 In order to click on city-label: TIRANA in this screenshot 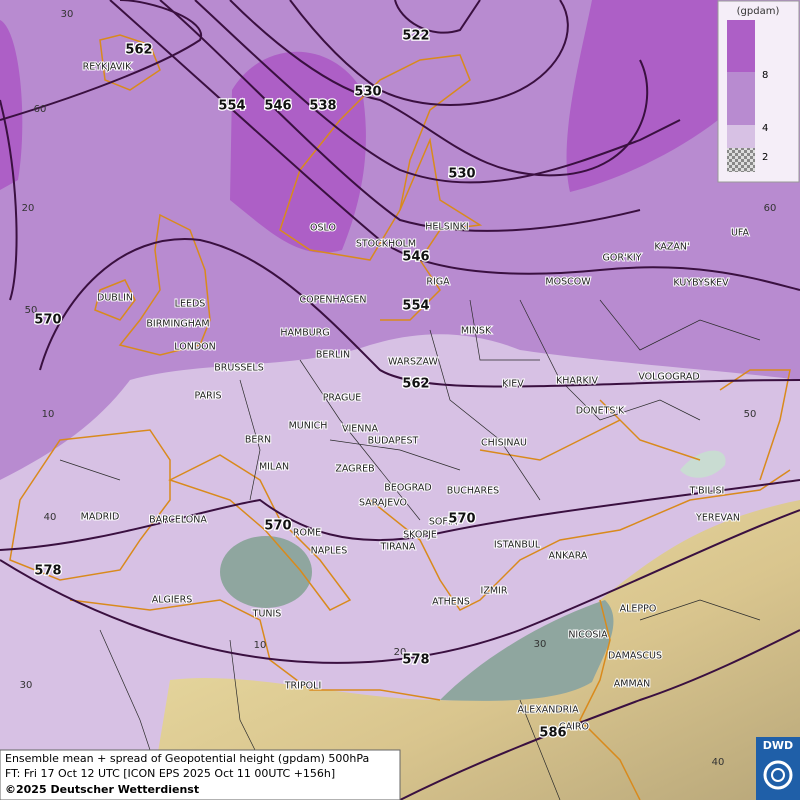, I will do `click(398, 547)`.